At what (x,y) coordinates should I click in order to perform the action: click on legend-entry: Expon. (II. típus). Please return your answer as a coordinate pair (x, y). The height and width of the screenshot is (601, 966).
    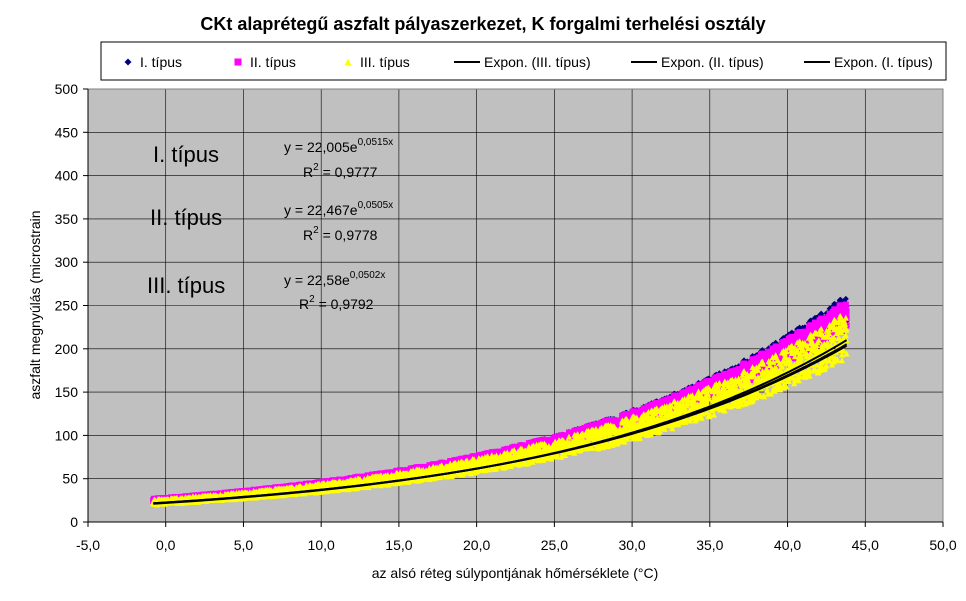
    Looking at the image, I should click on (697, 62).